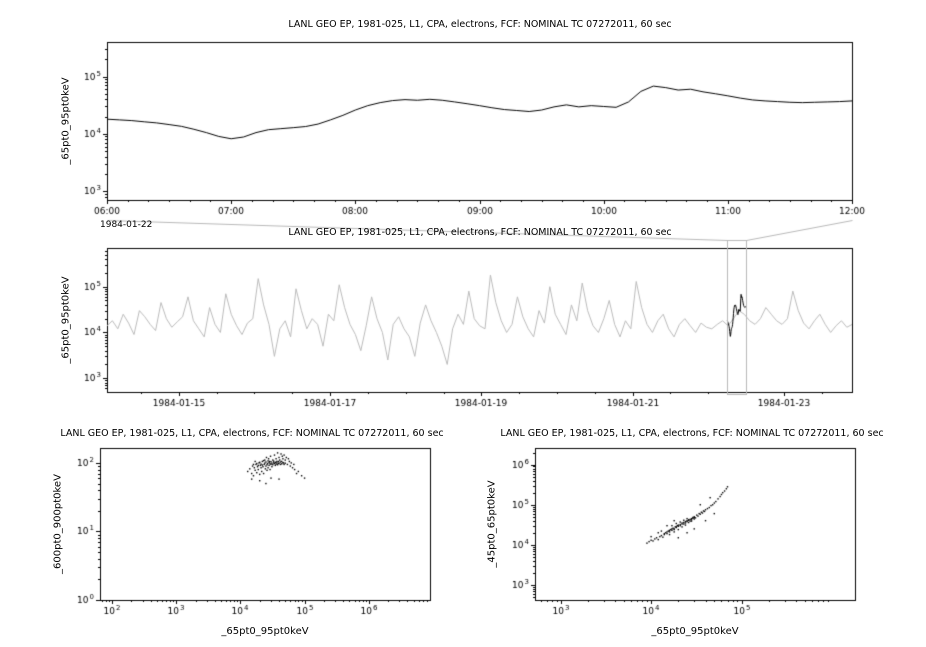 The image size is (926, 647). What do you see at coordinates (695, 631) in the screenshot?
I see `x-axis-label-scatter-right: _65pt0_95pt0keV` at bounding box center [695, 631].